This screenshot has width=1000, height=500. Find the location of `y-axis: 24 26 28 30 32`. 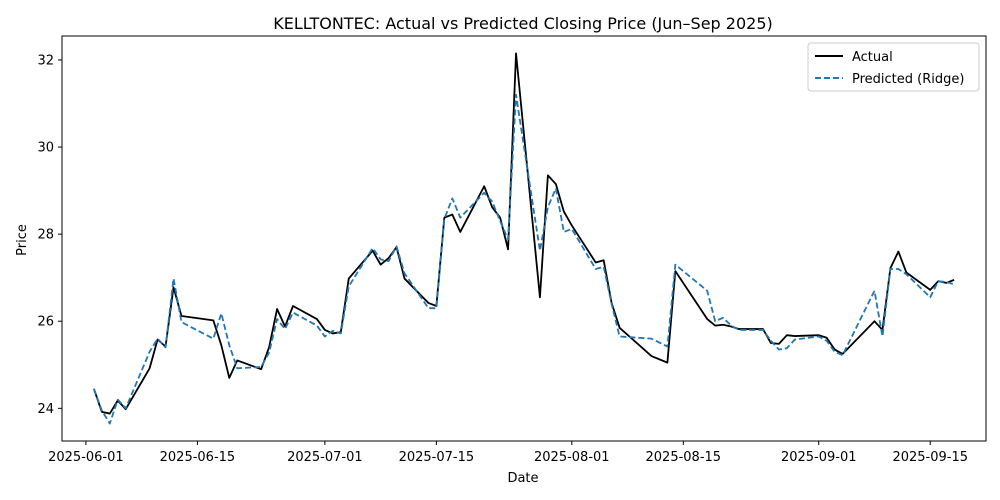

y-axis: 24 26 28 30 32 is located at coordinates (49, 235).